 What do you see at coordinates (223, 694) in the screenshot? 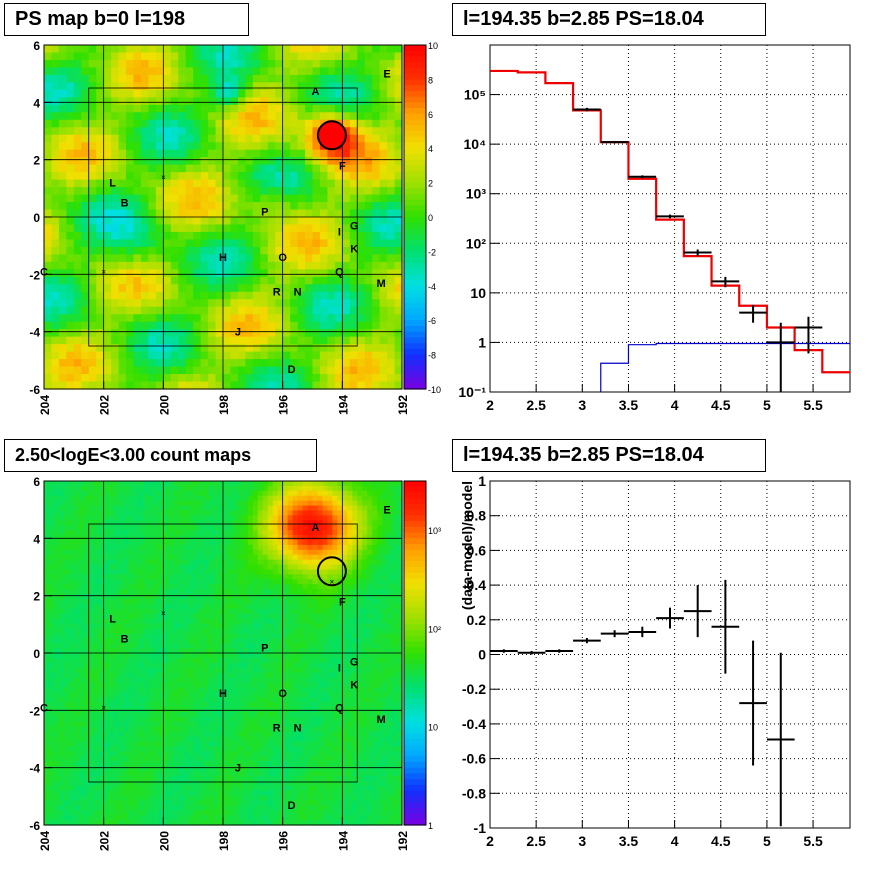
I see `count-map-source-label: H` at bounding box center [223, 694].